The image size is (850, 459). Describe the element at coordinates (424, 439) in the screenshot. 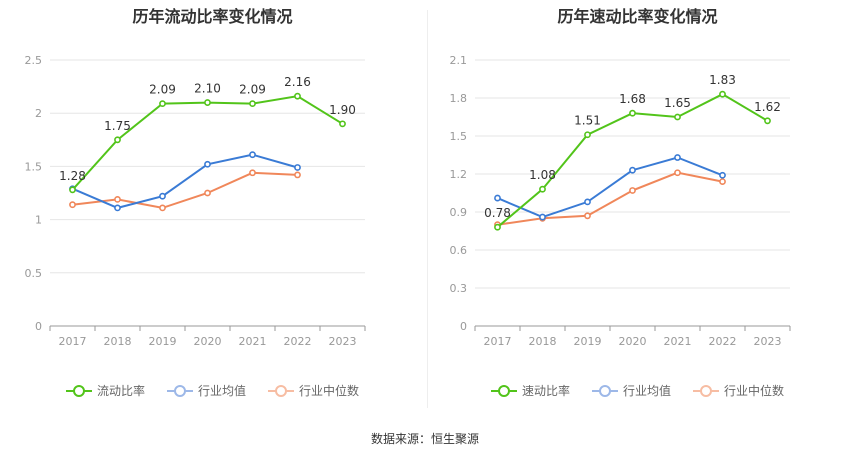

I see `data-source-note: 数据来源：恒生聚源` at that location.